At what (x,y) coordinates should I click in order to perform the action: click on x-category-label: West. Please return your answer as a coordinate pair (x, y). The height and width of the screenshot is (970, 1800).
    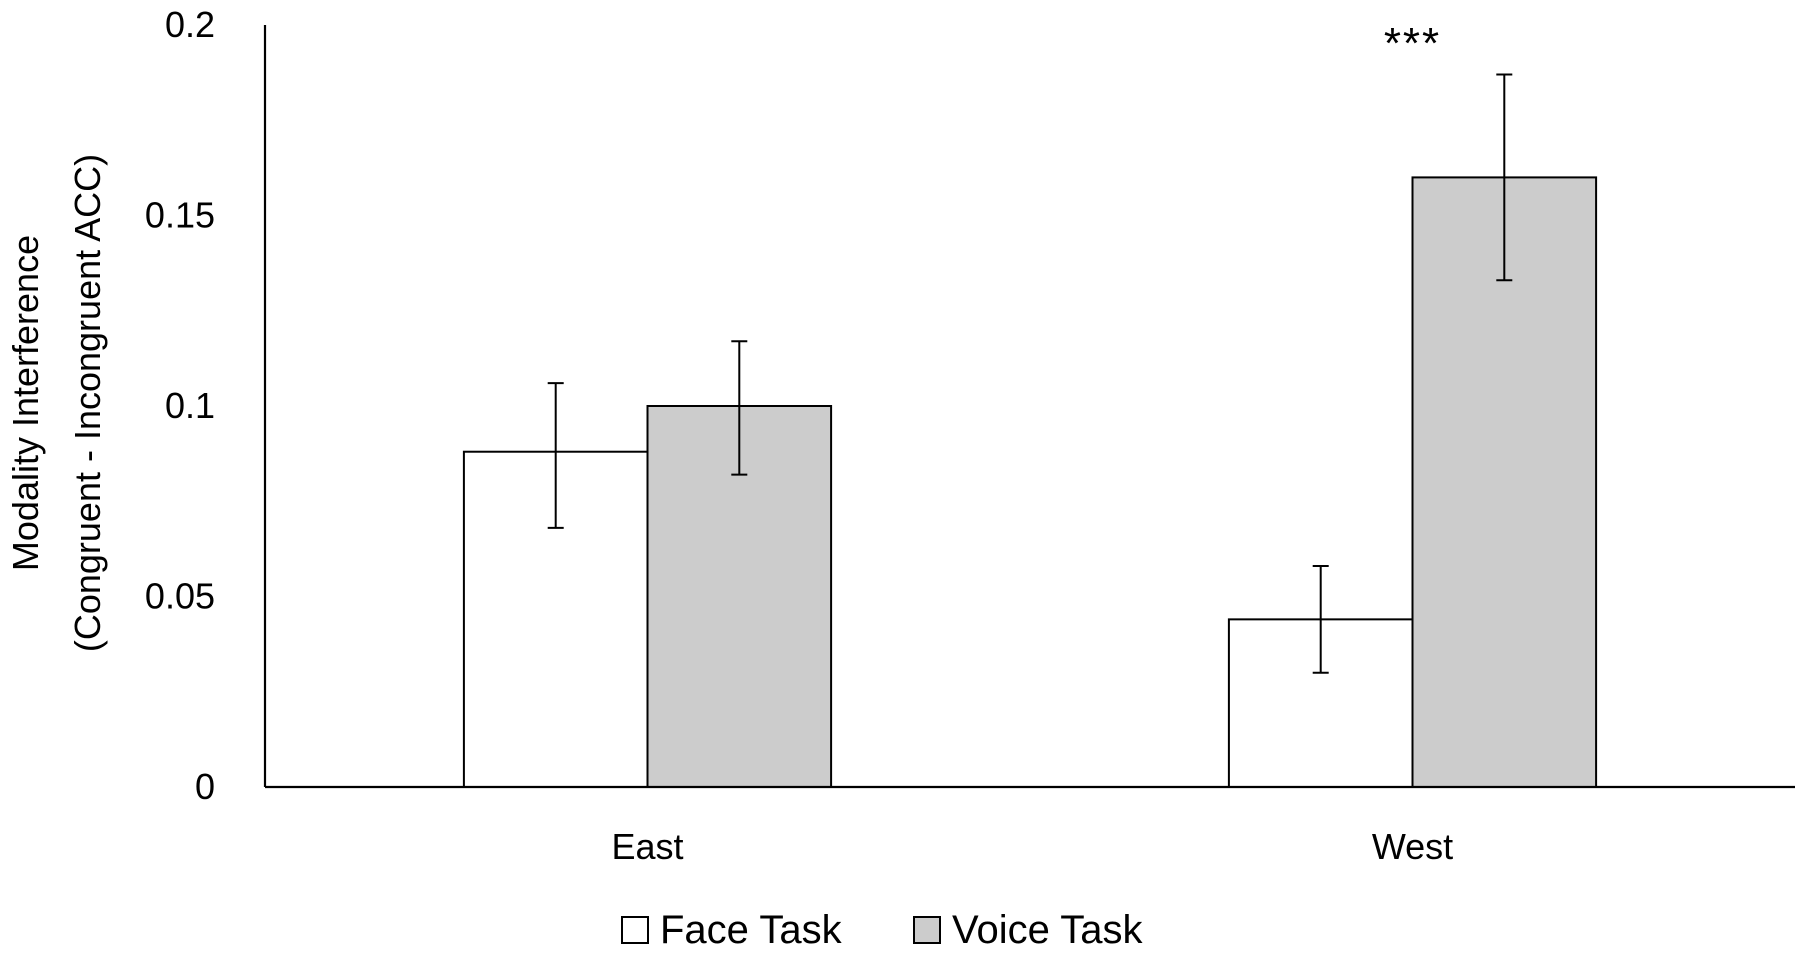
    Looking at the image, I should click on (1412, 846).